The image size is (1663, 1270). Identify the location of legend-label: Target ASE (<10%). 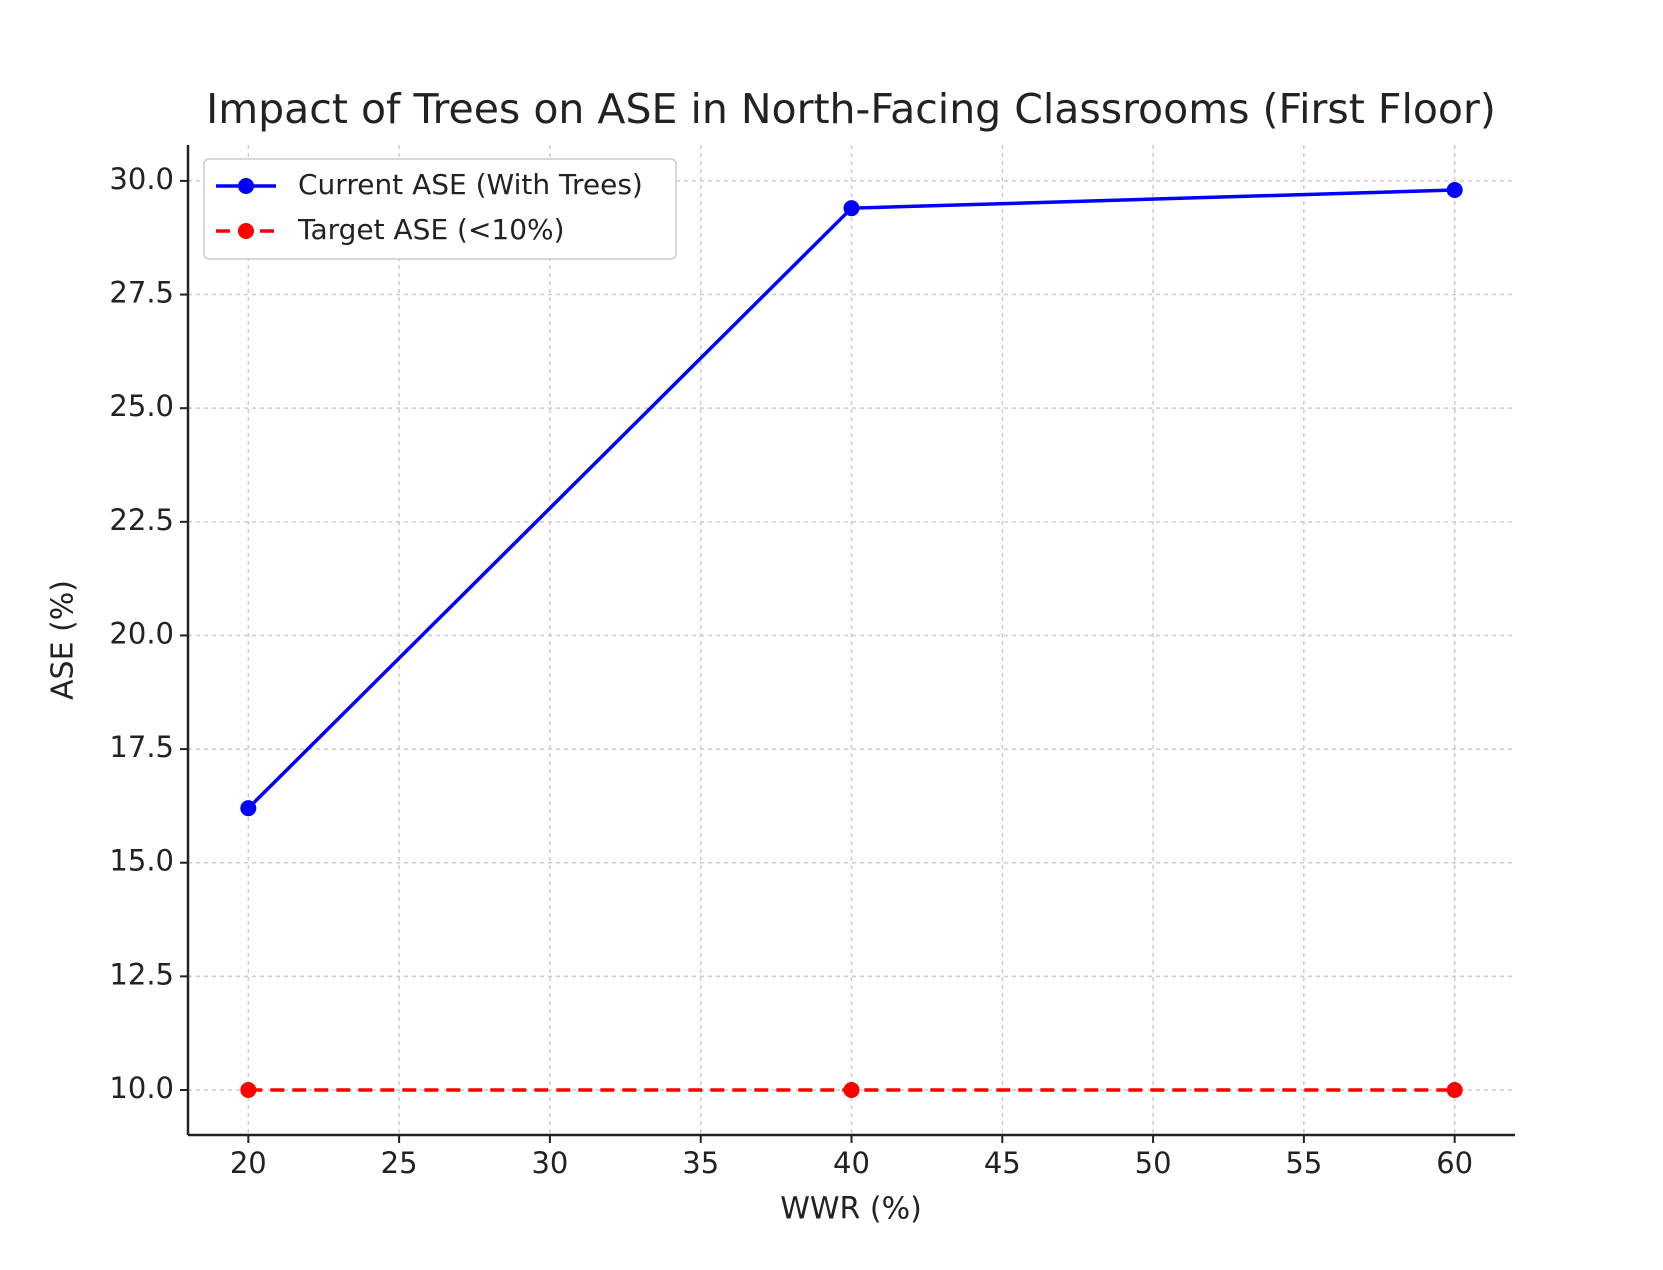
(431, 229).